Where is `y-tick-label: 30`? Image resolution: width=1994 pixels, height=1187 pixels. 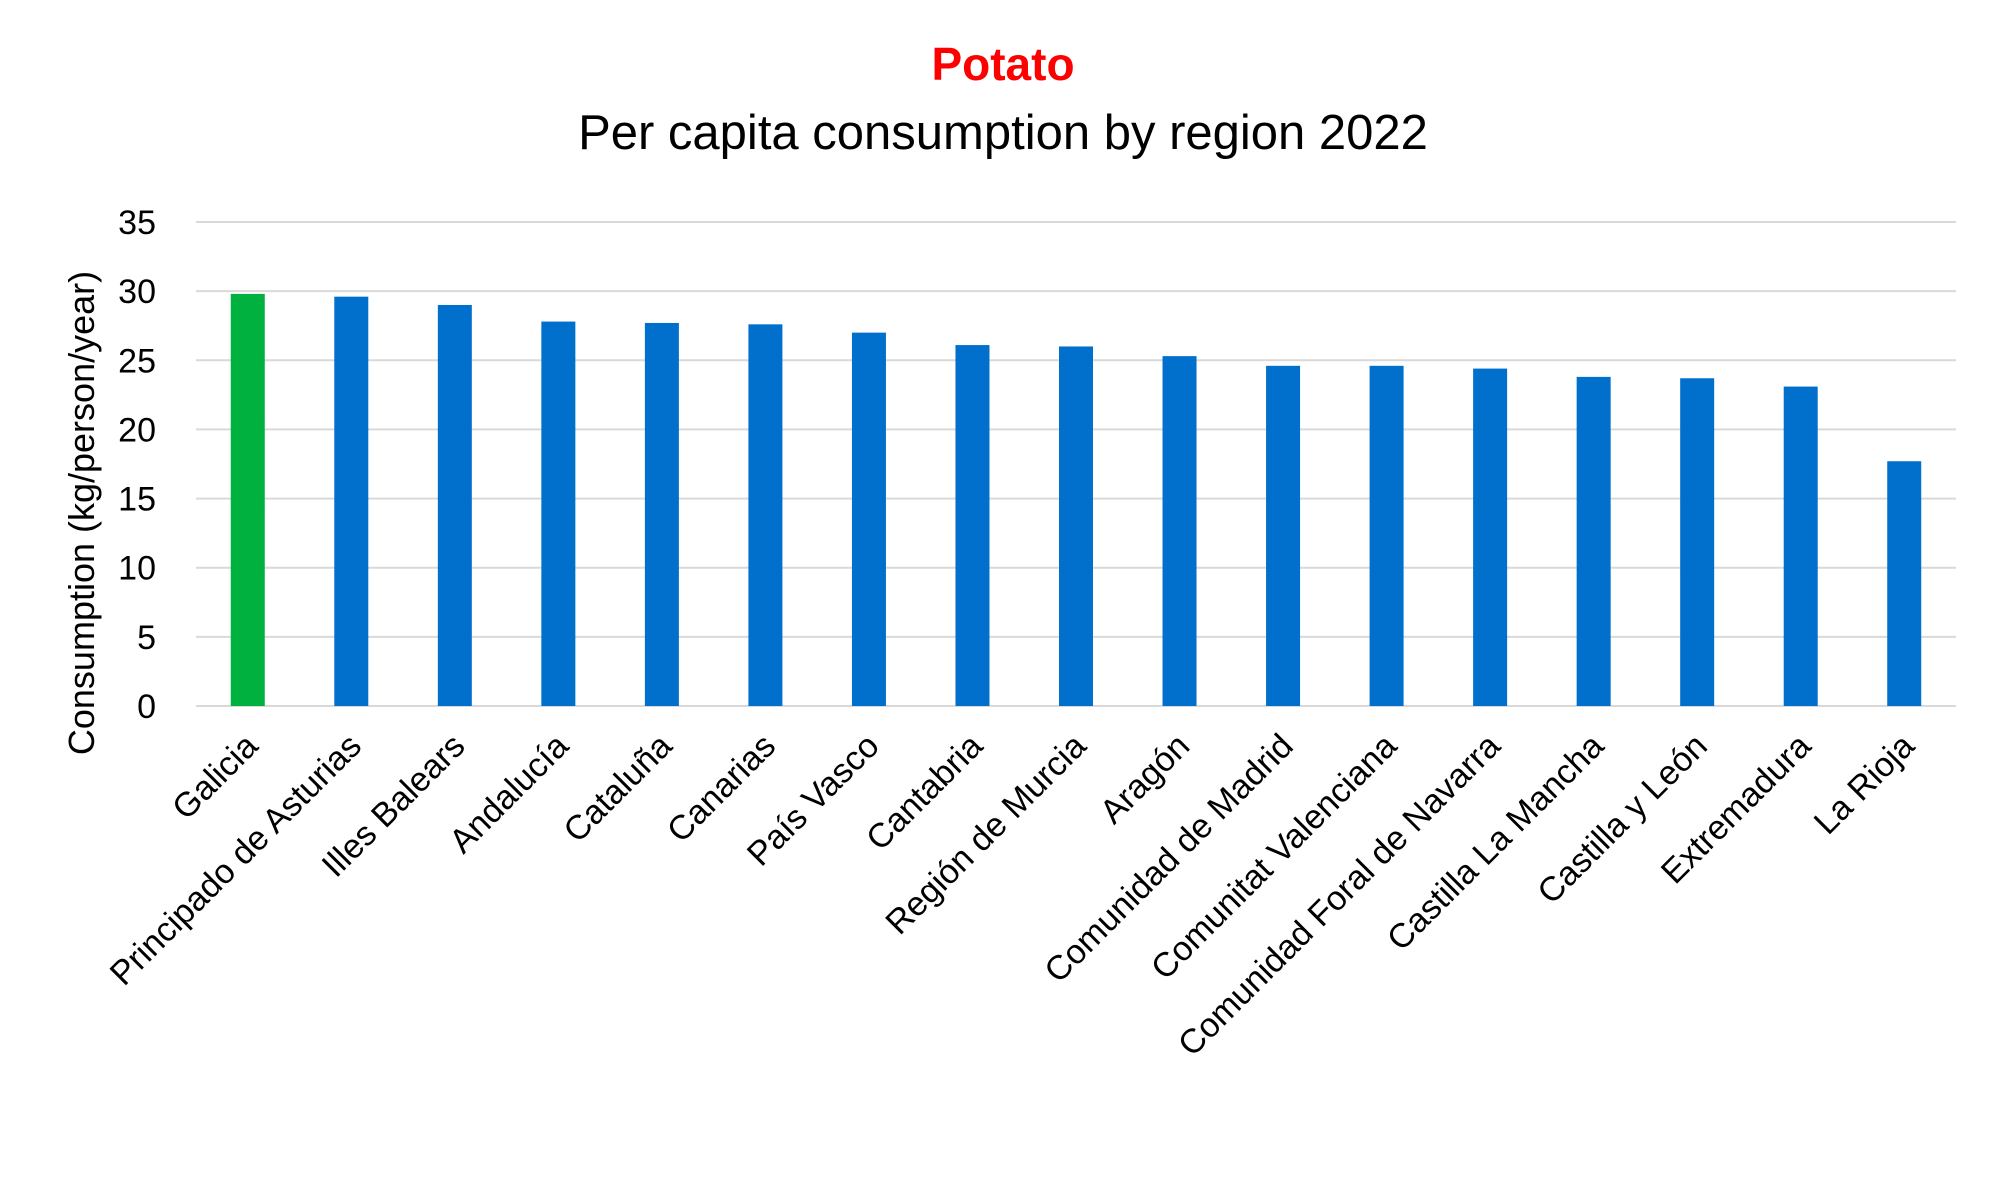
y-tick-label: 30 is located at coordinates (137, 292).